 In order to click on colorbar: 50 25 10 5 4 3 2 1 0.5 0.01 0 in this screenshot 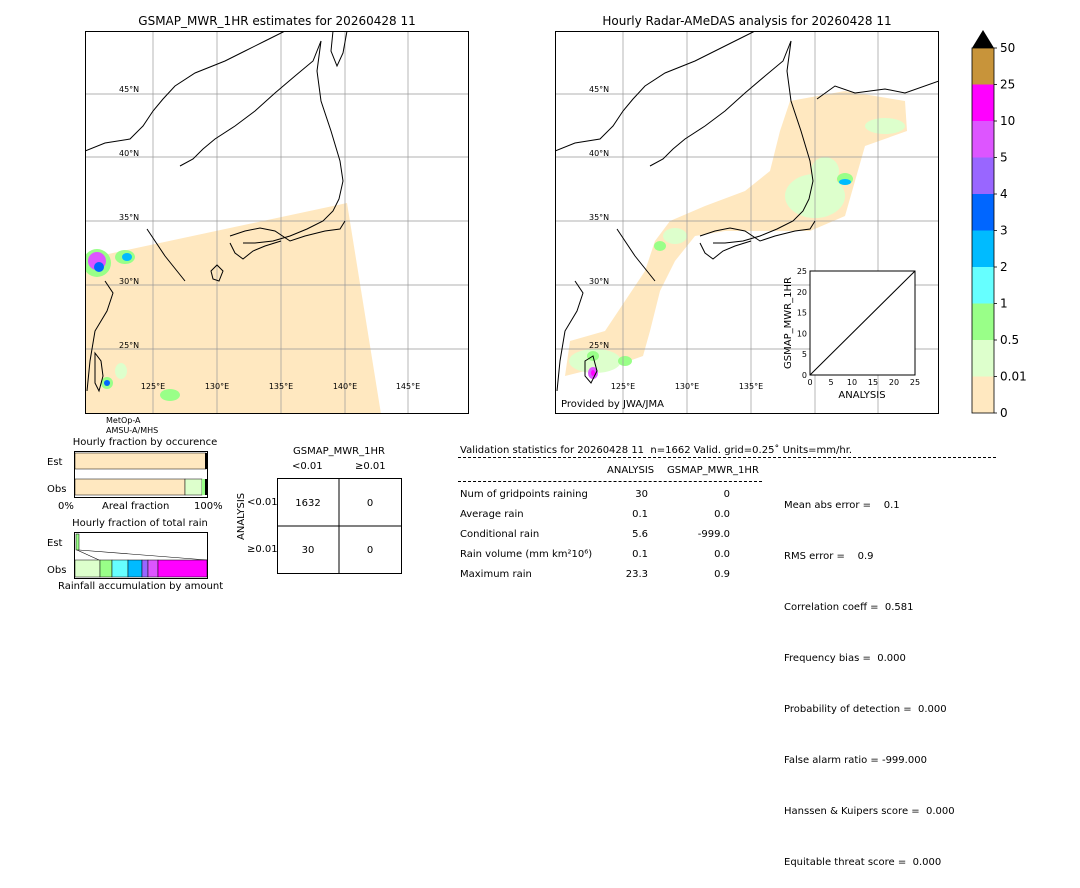, I will do `click(999, 225)`.